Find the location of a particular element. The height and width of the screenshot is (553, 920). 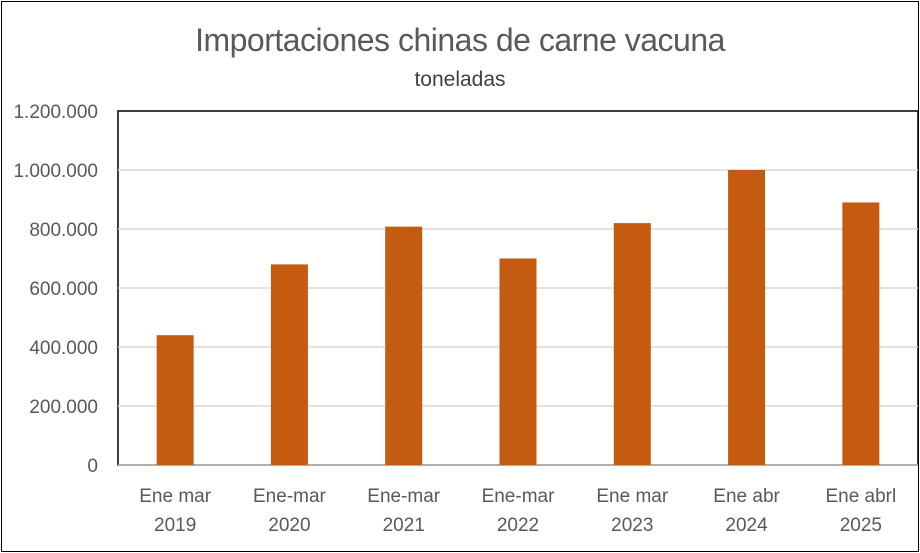

x-tick-label: Ene-mar 2022 is located at coordinates (519, 511).